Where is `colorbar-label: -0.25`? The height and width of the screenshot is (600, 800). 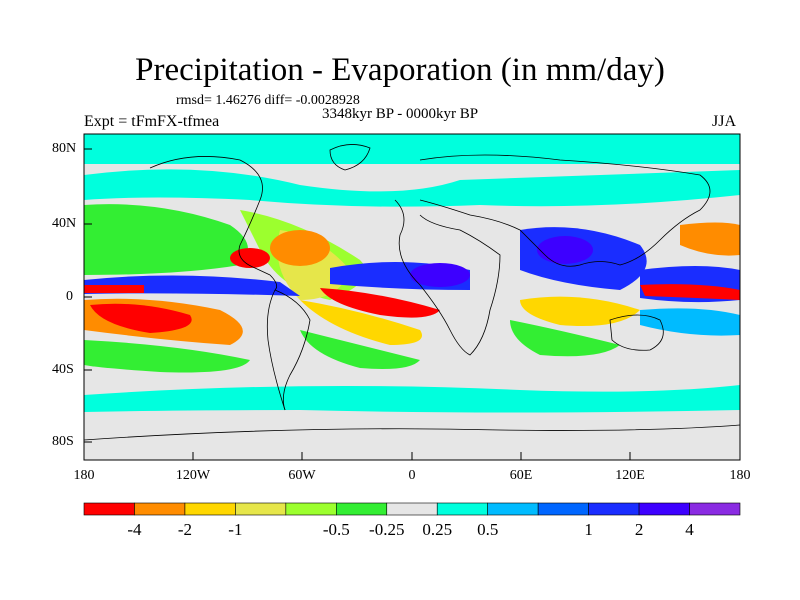
colorbar-label: -0.25 is located at coordinates (387, 529).